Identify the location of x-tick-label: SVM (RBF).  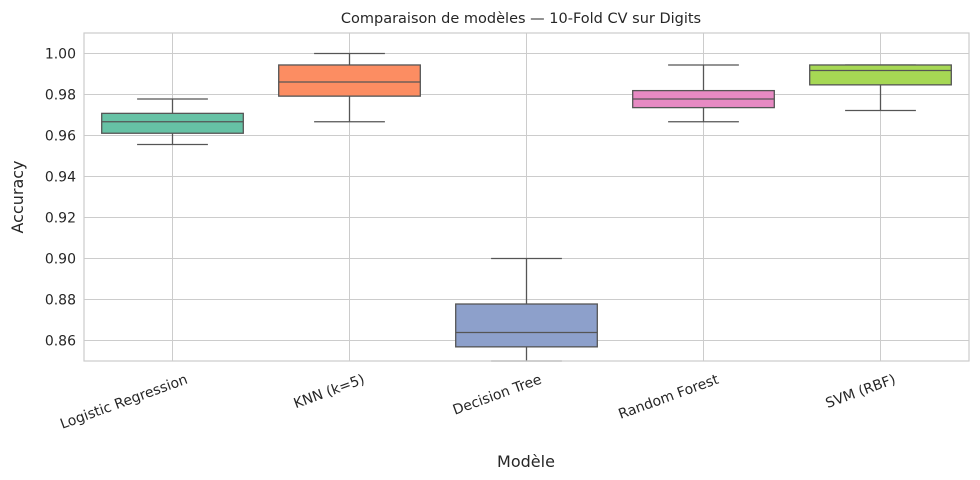
(861, 392).